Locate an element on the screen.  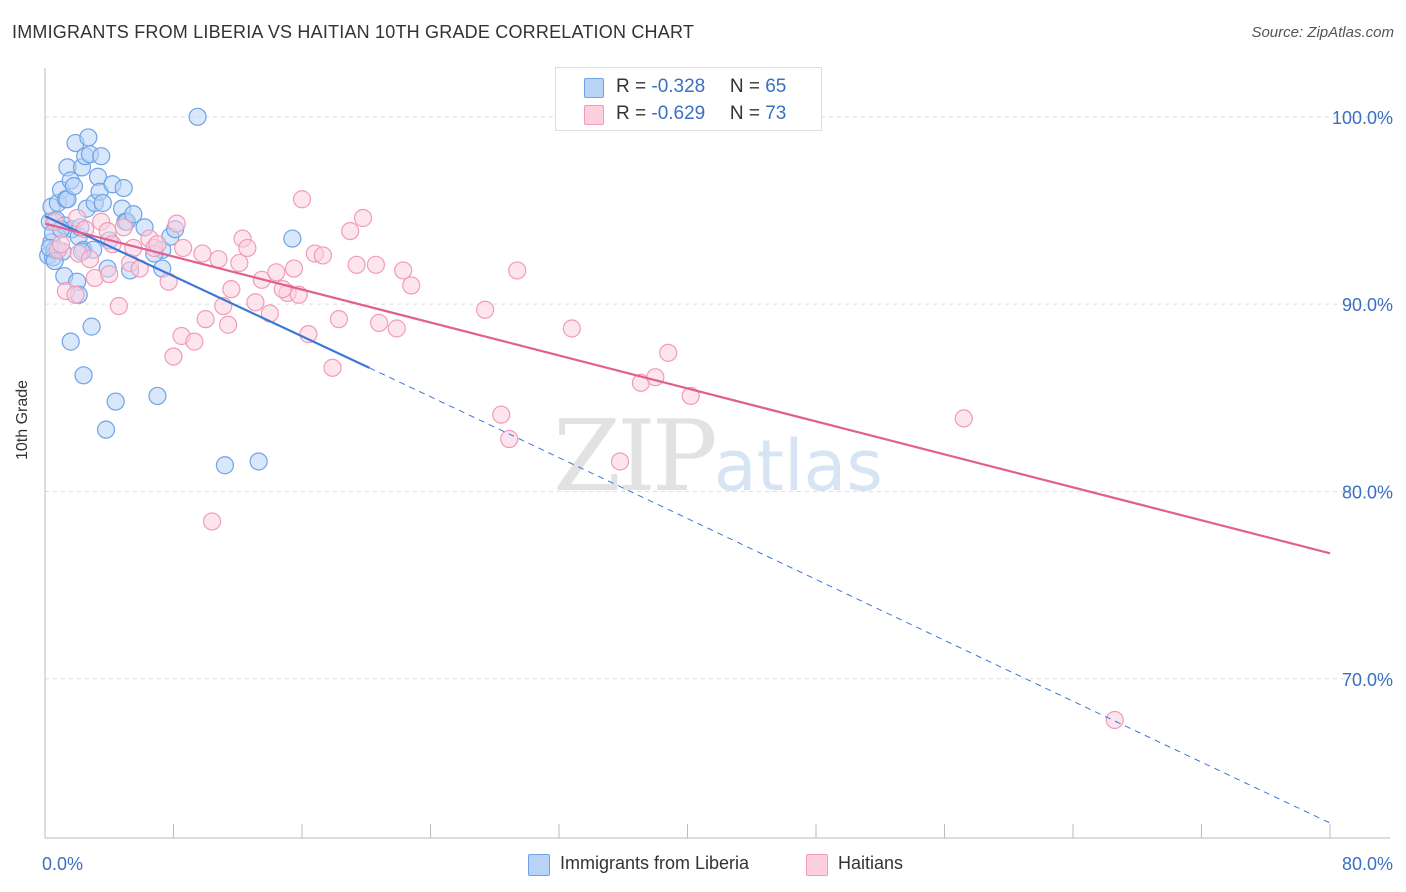
y-tick-label: 70.0% is located at coordinates (1367, 680).